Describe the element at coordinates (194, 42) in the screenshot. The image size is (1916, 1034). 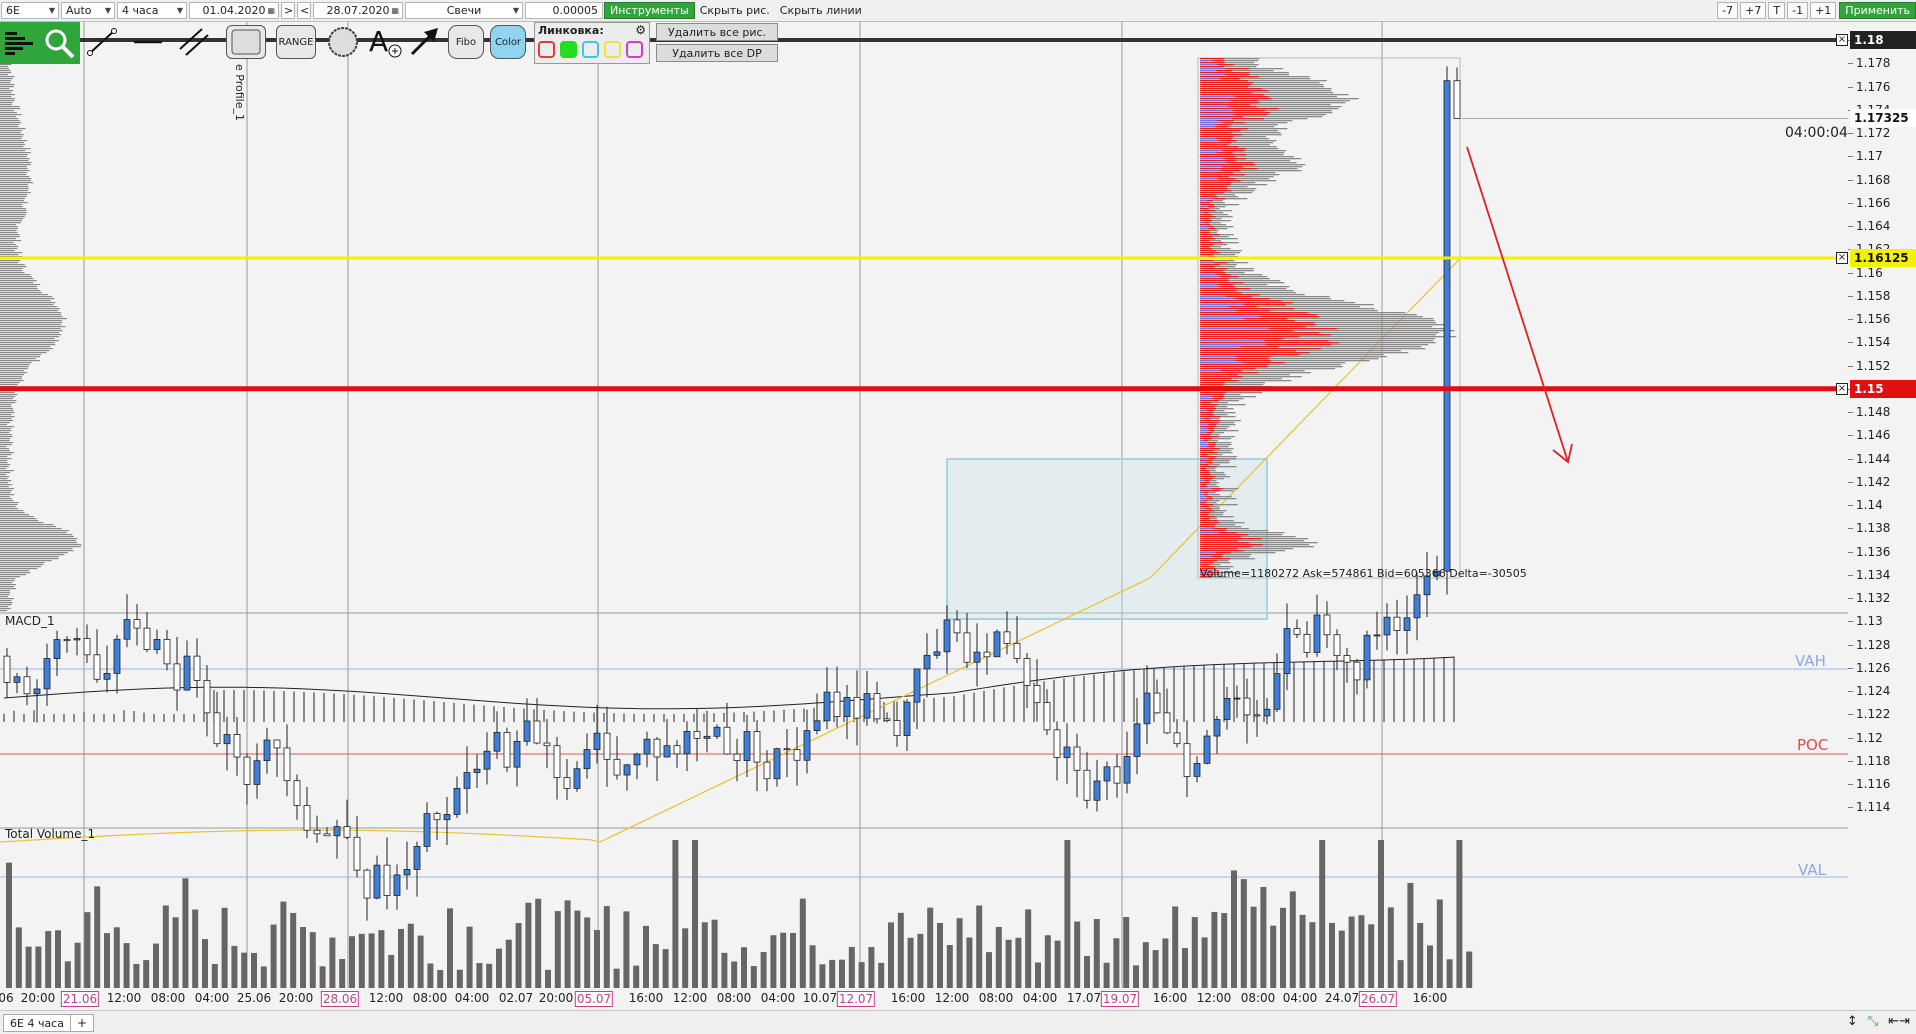
I see `channel-tool` at that location.